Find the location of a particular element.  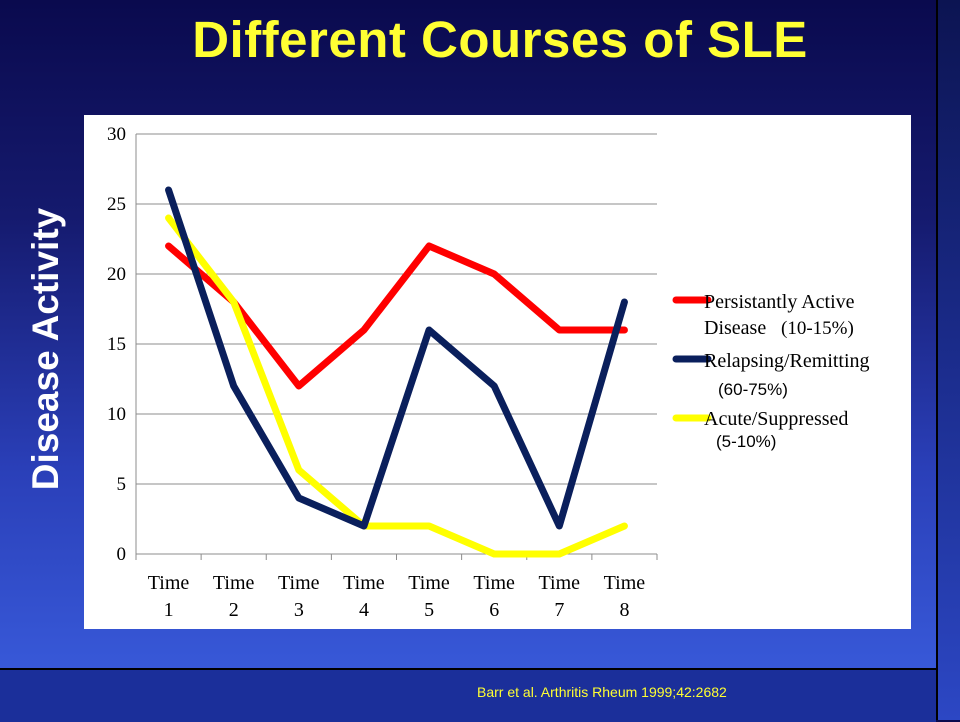

legend-label: Acute/Suppressed is located at coordinates (776, 419).